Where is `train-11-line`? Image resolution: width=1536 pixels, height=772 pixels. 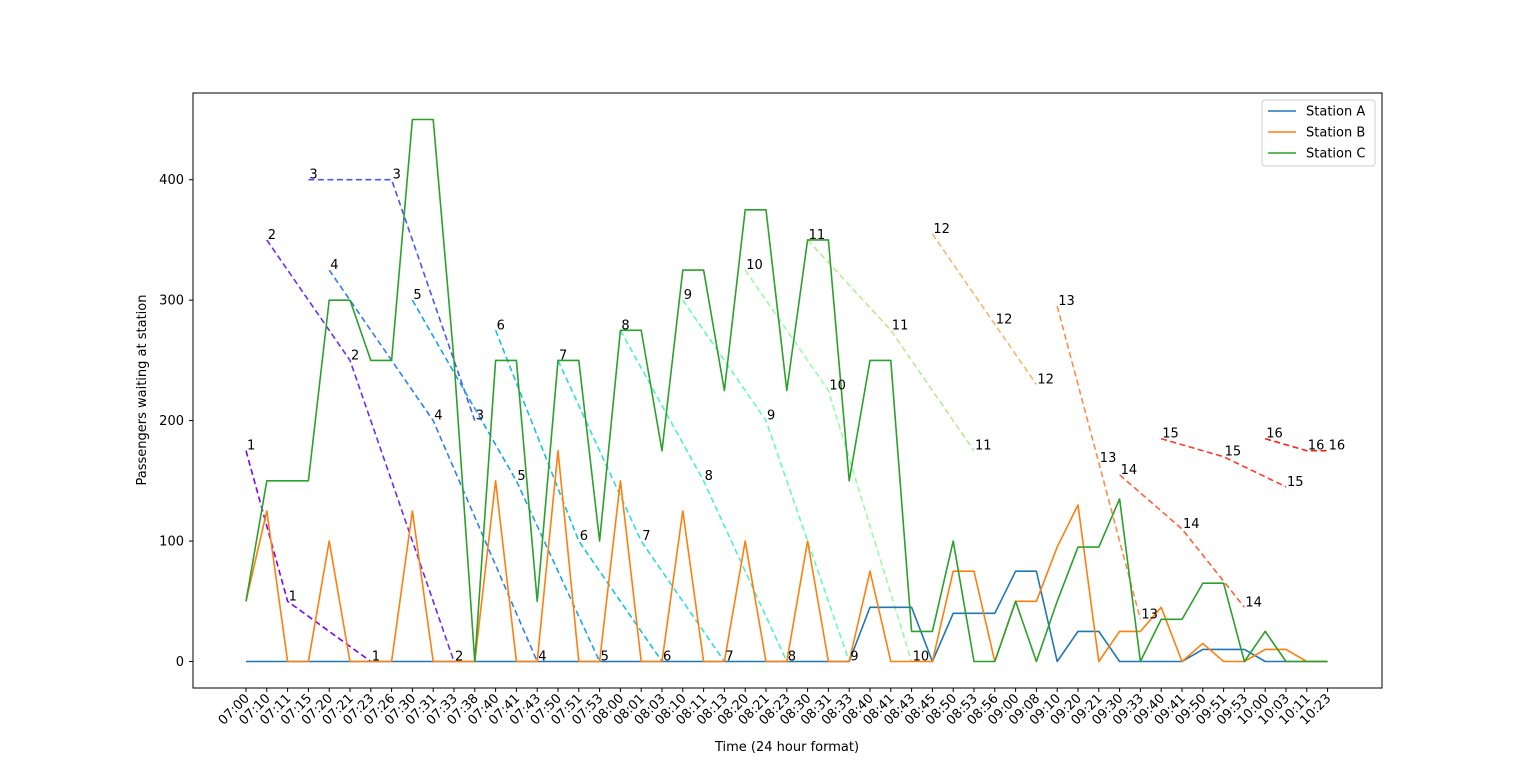 train-11-line is located at coordinates (891, 345).